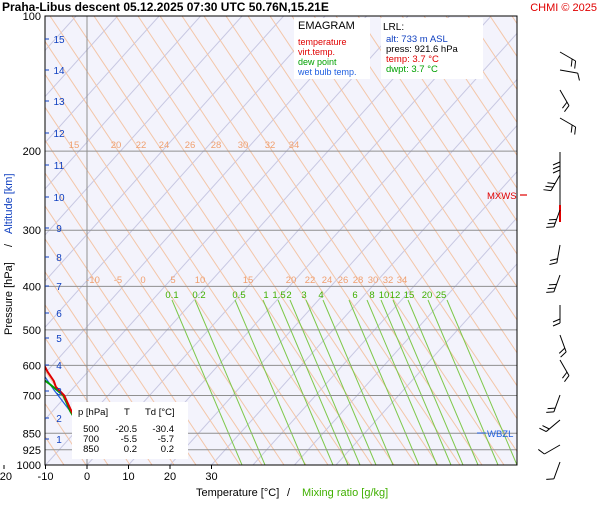 This screenshot has width=600, height=505. What do you see at coordinates (427, 295) in the screenshot?
I see `mixing-ratio-label: 20` at bounding box center [427, 295].